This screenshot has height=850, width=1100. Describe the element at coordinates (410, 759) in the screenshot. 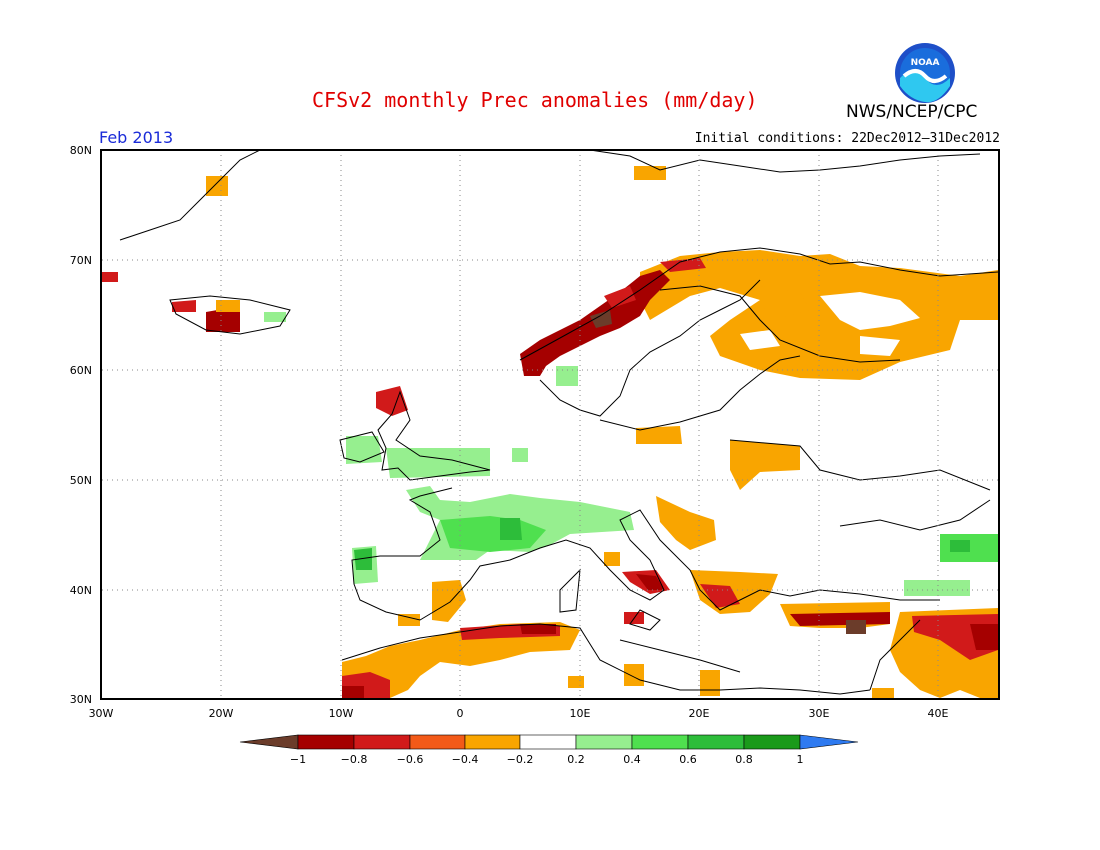

I see `colorbar-label: −0.6` at that location.